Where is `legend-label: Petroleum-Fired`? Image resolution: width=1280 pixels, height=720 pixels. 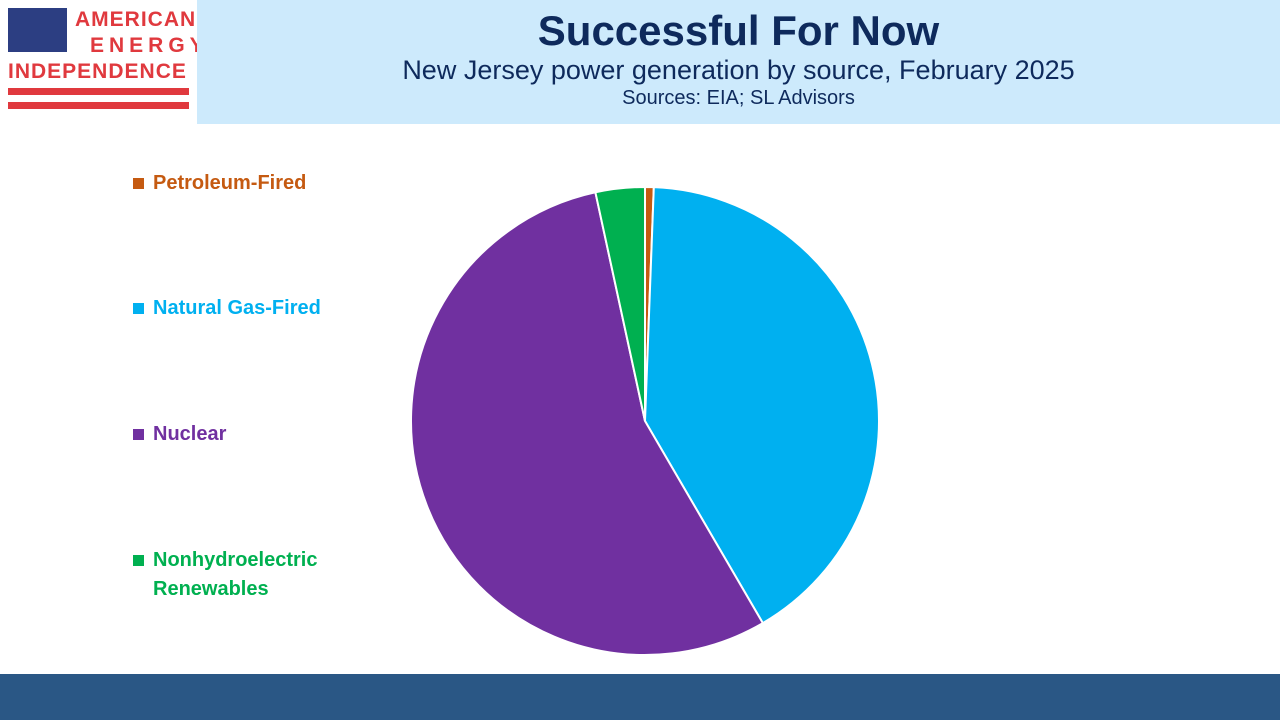
legend-label: Petroleum-Fired is located at coordinates (230, 183).